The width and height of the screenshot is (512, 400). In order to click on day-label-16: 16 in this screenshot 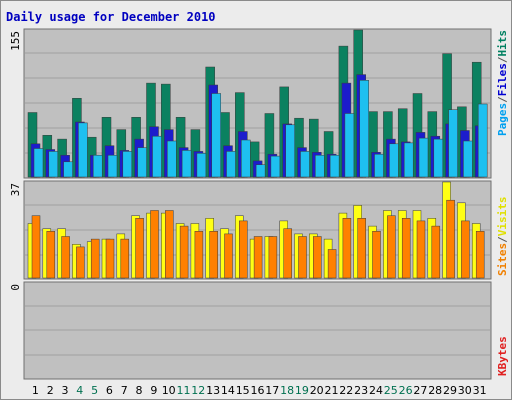, I will do `click(258, 390)`.